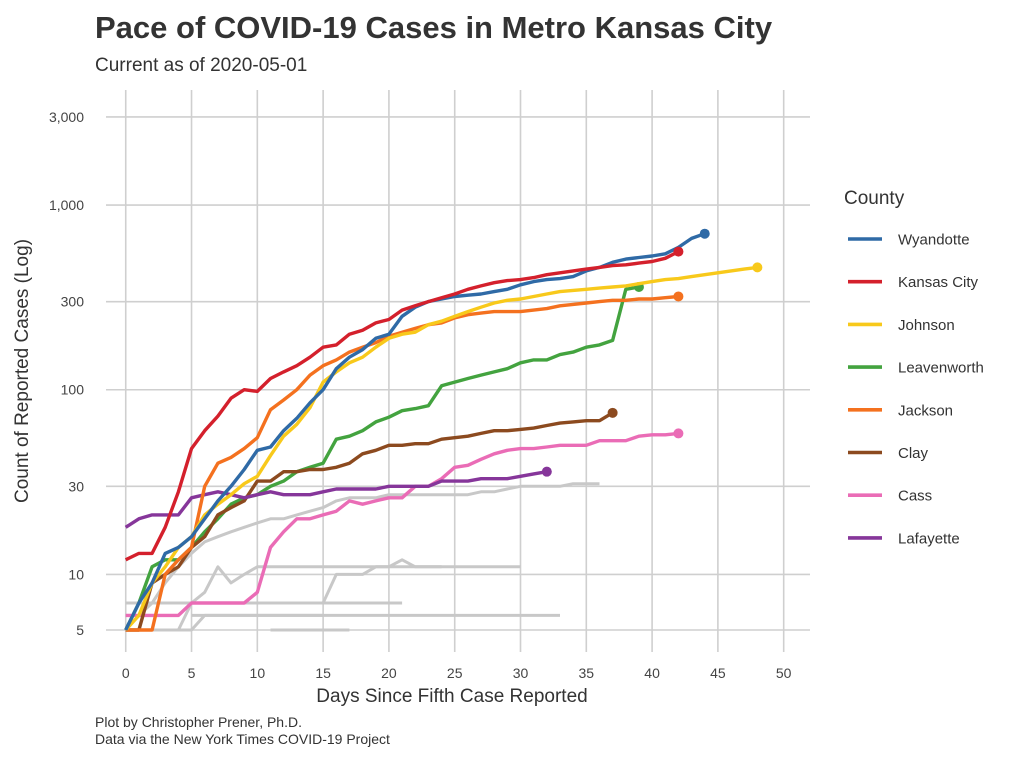 The image size is (1024, 768). I want to click on series-endpoint-wyandotte, so click(704, 233).